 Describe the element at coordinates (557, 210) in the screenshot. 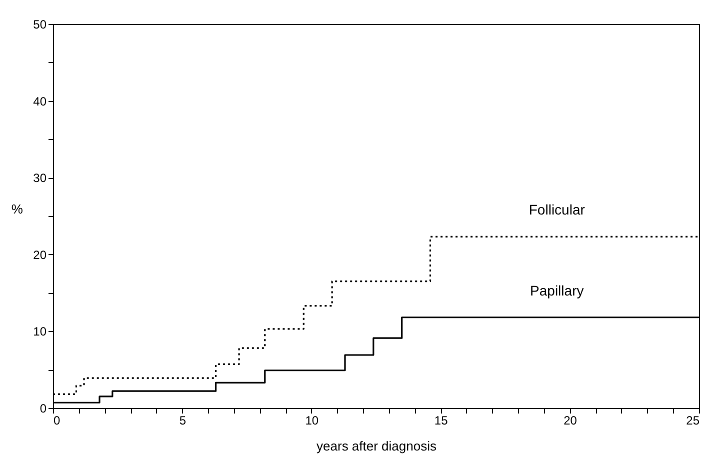

I see `series-label: Follicular` at that location.